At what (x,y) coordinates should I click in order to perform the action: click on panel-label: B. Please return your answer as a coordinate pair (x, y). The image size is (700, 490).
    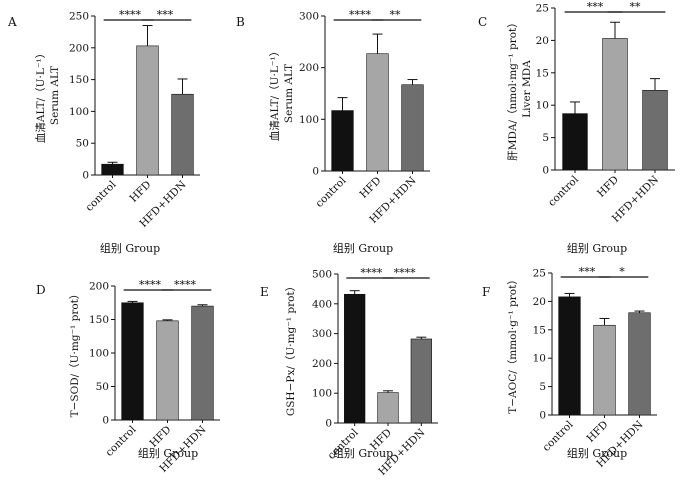
    Looking at the image, I should click on (240, 22).